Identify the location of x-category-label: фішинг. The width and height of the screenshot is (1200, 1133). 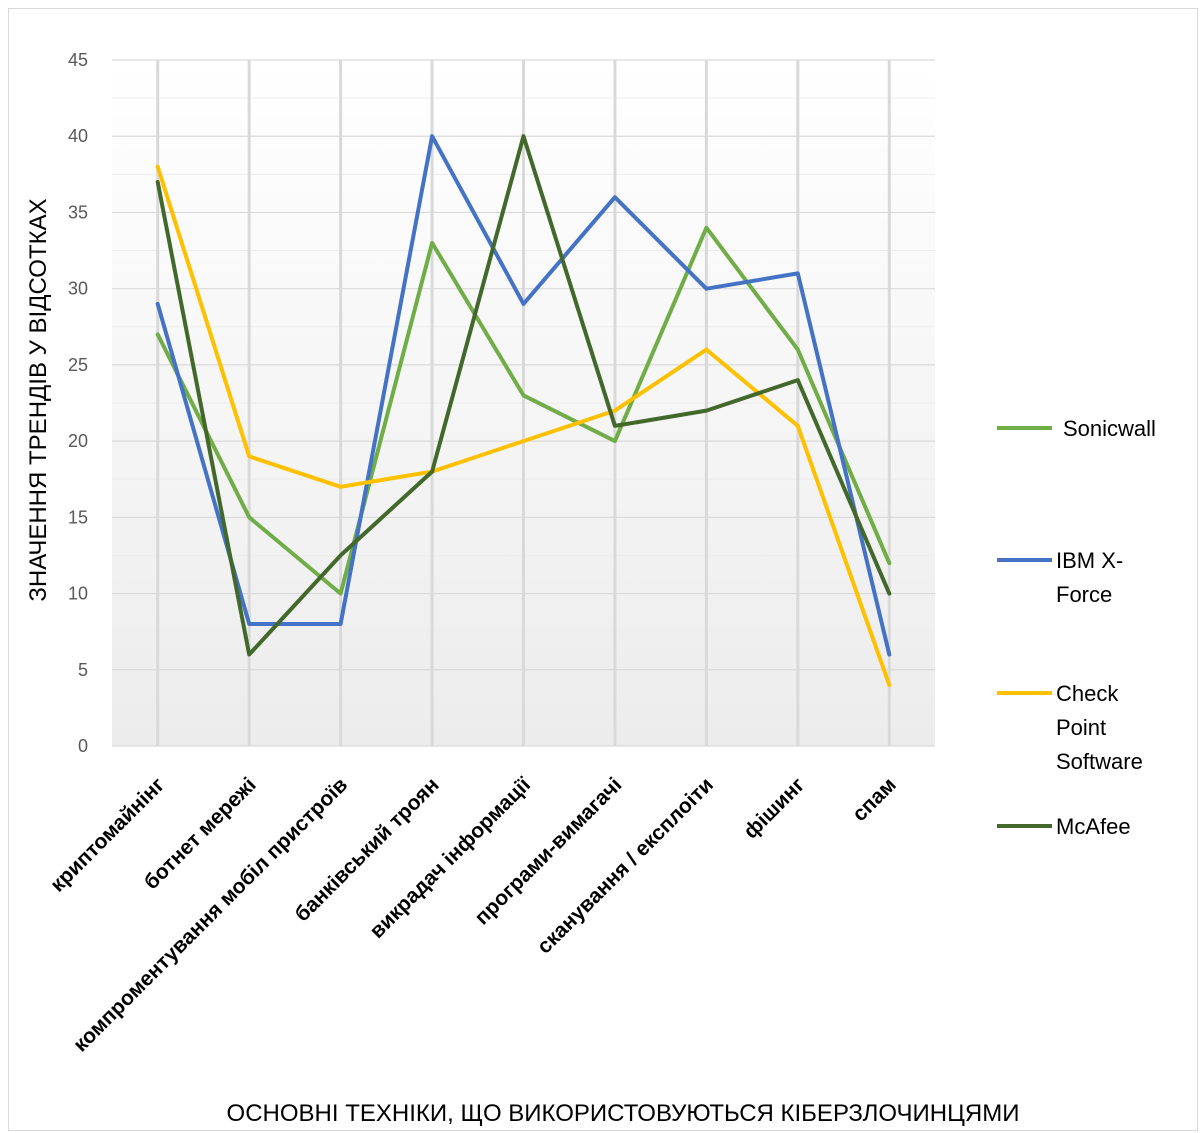
(774, 808).